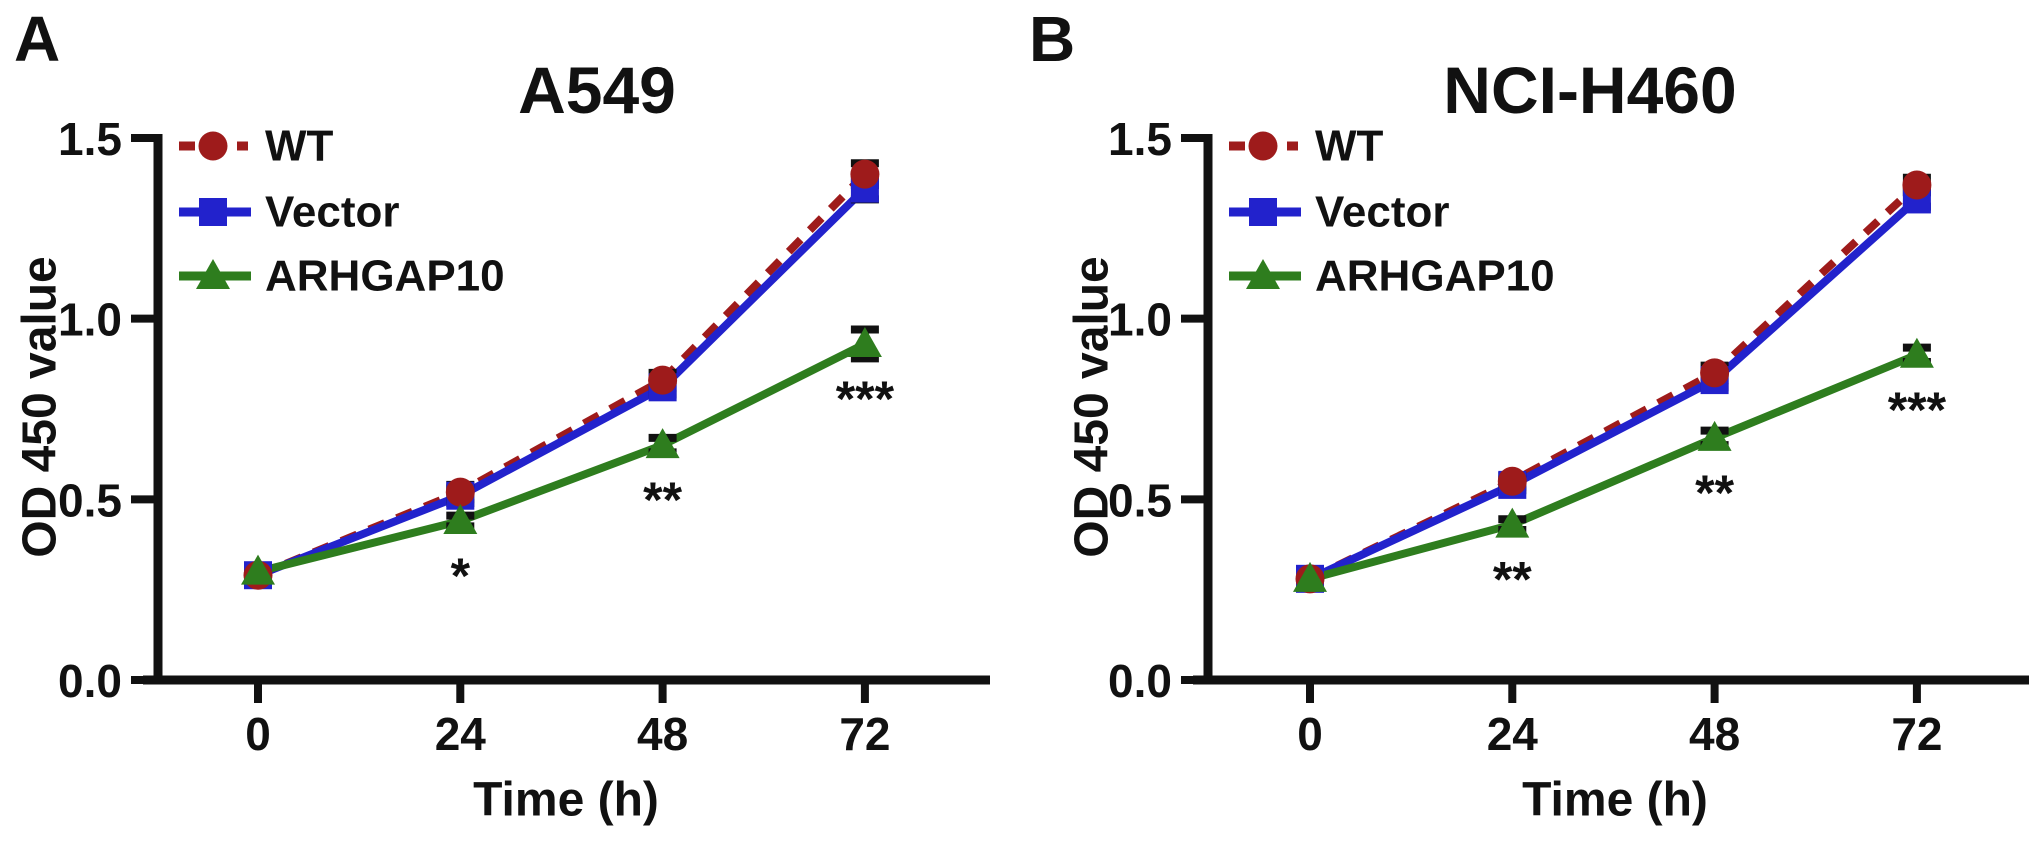  I want to click on significance-label-24h: *, so click(461, 576).